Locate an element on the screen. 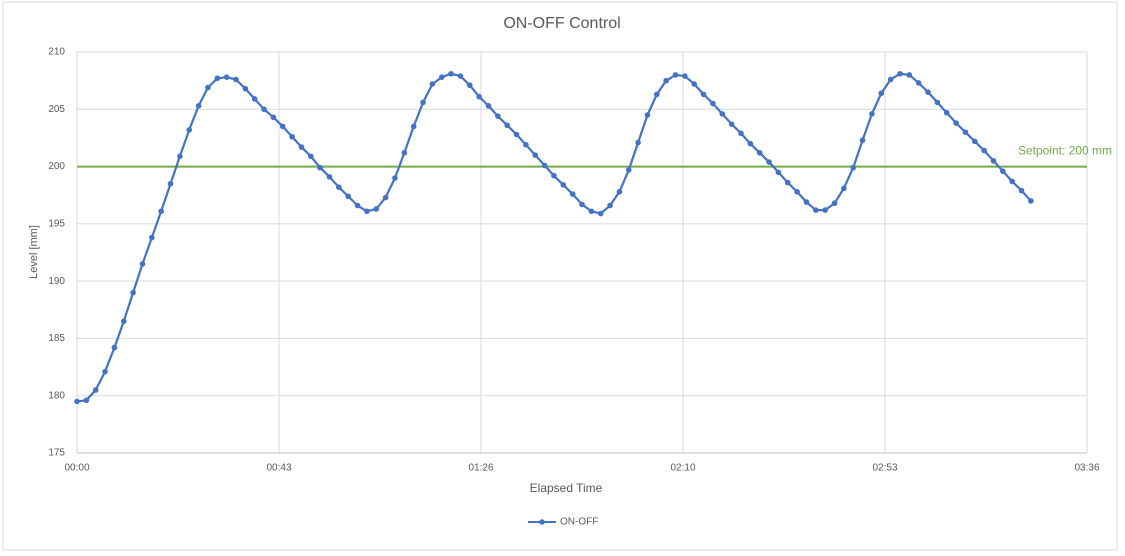 Image resolution: width=1125 pixels, height=556 pixels. y-tick-label: 180 is located at coordinates (56, 395).